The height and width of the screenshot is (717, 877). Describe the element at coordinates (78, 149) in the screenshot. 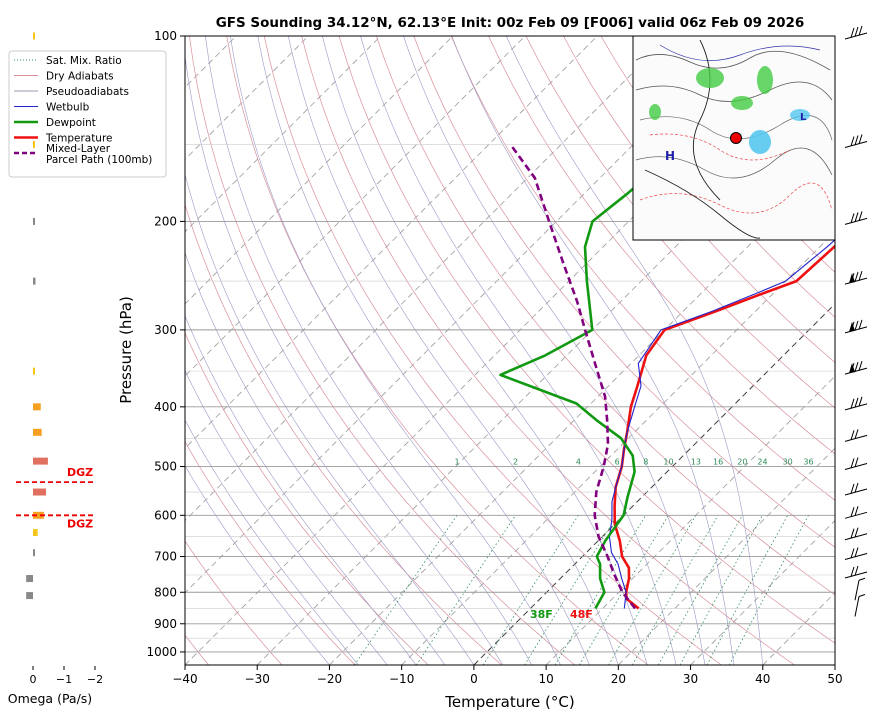

I see `legend-label: Mixed-Layer` at that location.